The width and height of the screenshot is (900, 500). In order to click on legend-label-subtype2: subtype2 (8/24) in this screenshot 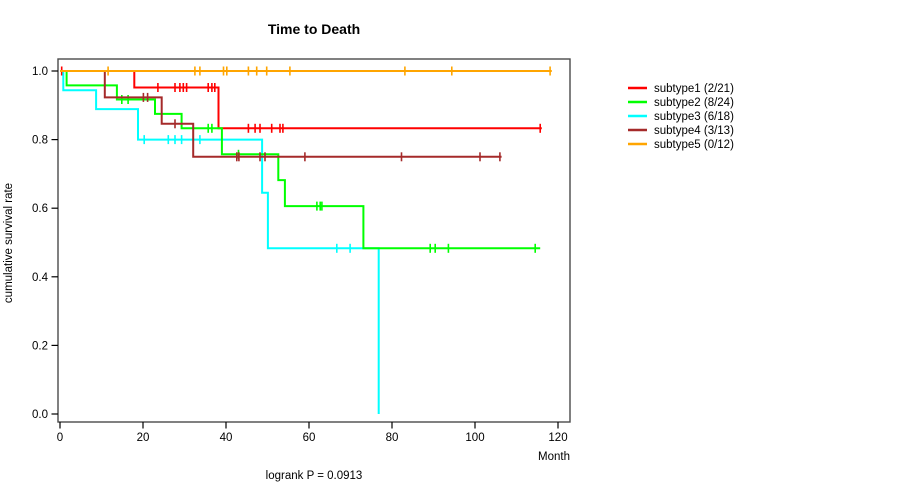, I will do `click(694, 103)`.